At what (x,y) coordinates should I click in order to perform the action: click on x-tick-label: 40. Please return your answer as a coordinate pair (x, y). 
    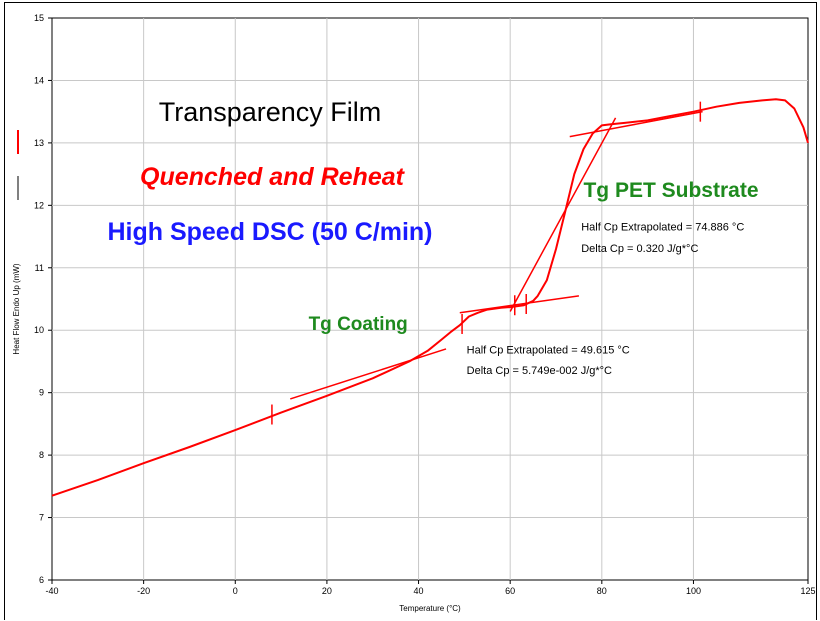
    Looking at the image, I should click on (419, 591).